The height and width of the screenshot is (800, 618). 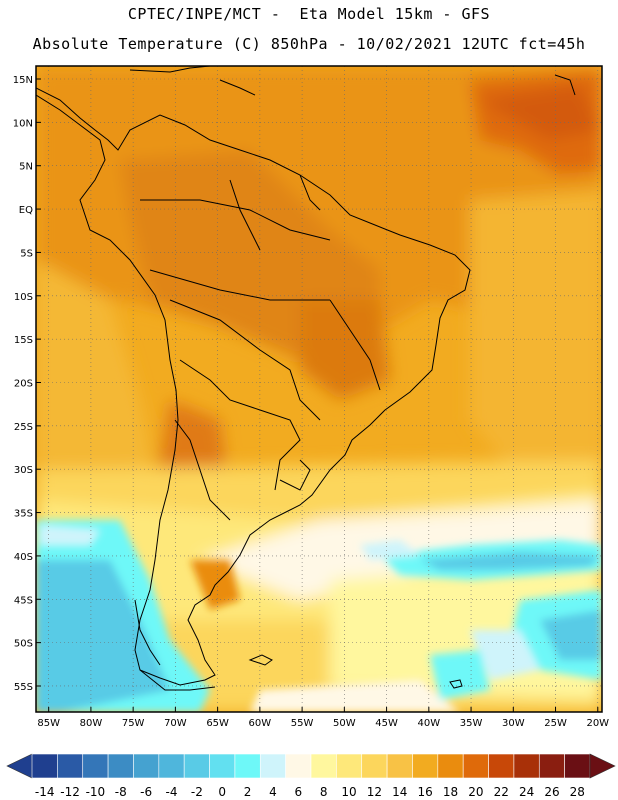 I want to click on colorbar-label: 18, so click(x=450, y=792).